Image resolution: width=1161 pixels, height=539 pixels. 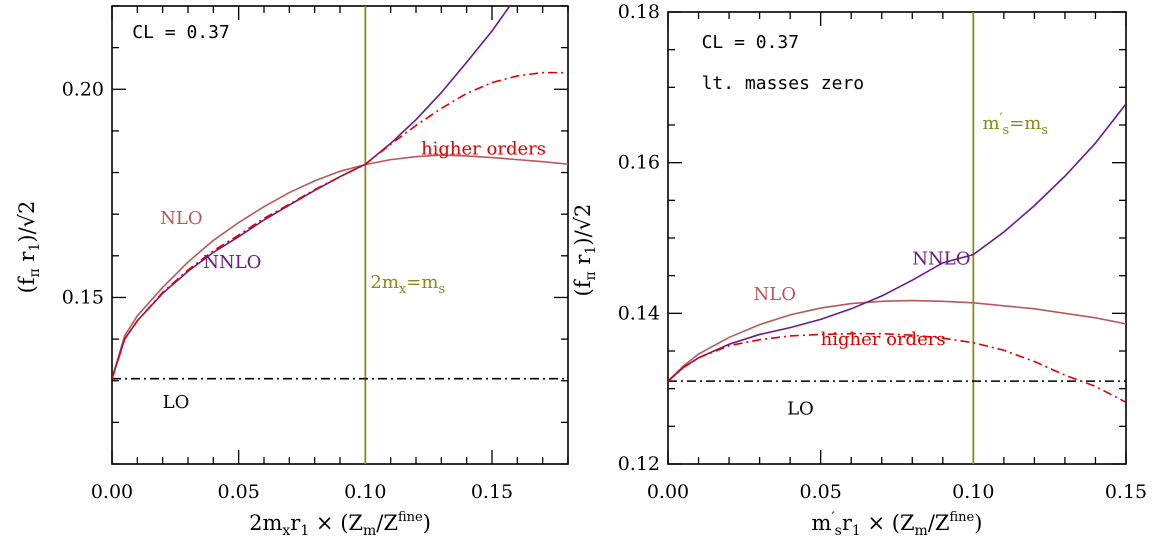 I want to click on y-tick-label: 0.12, so click(x=639, y=464).